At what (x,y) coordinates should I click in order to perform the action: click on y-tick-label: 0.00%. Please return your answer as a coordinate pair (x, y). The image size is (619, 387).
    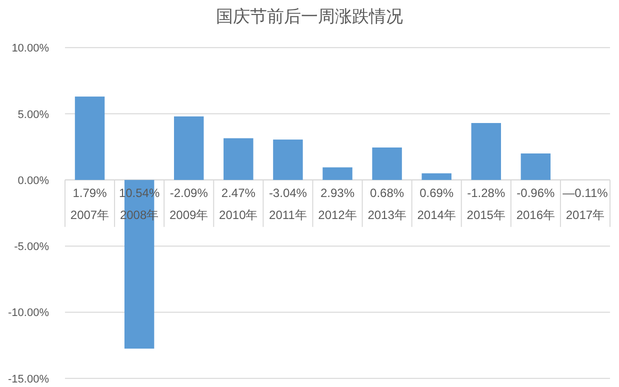
    Looking at the image, I should click on (34, 180).